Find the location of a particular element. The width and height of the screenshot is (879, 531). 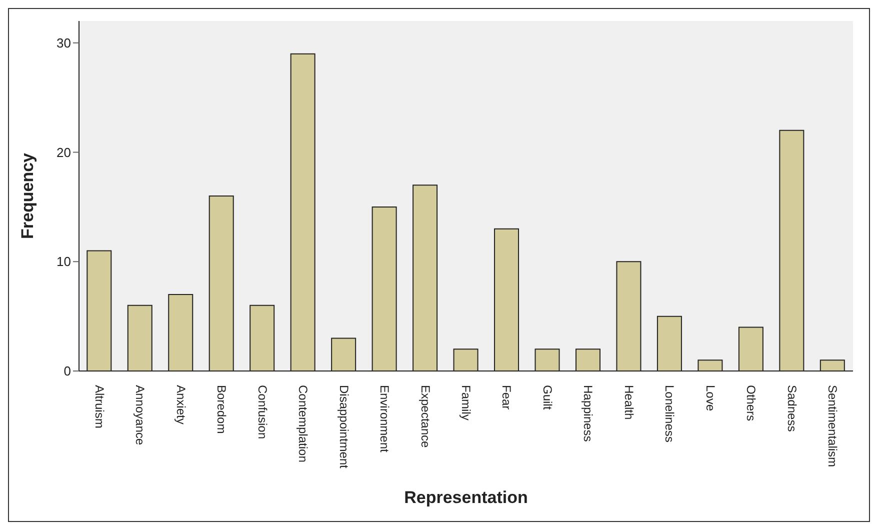

x-tick-label: Confusion is located at coordinates (262, 412).